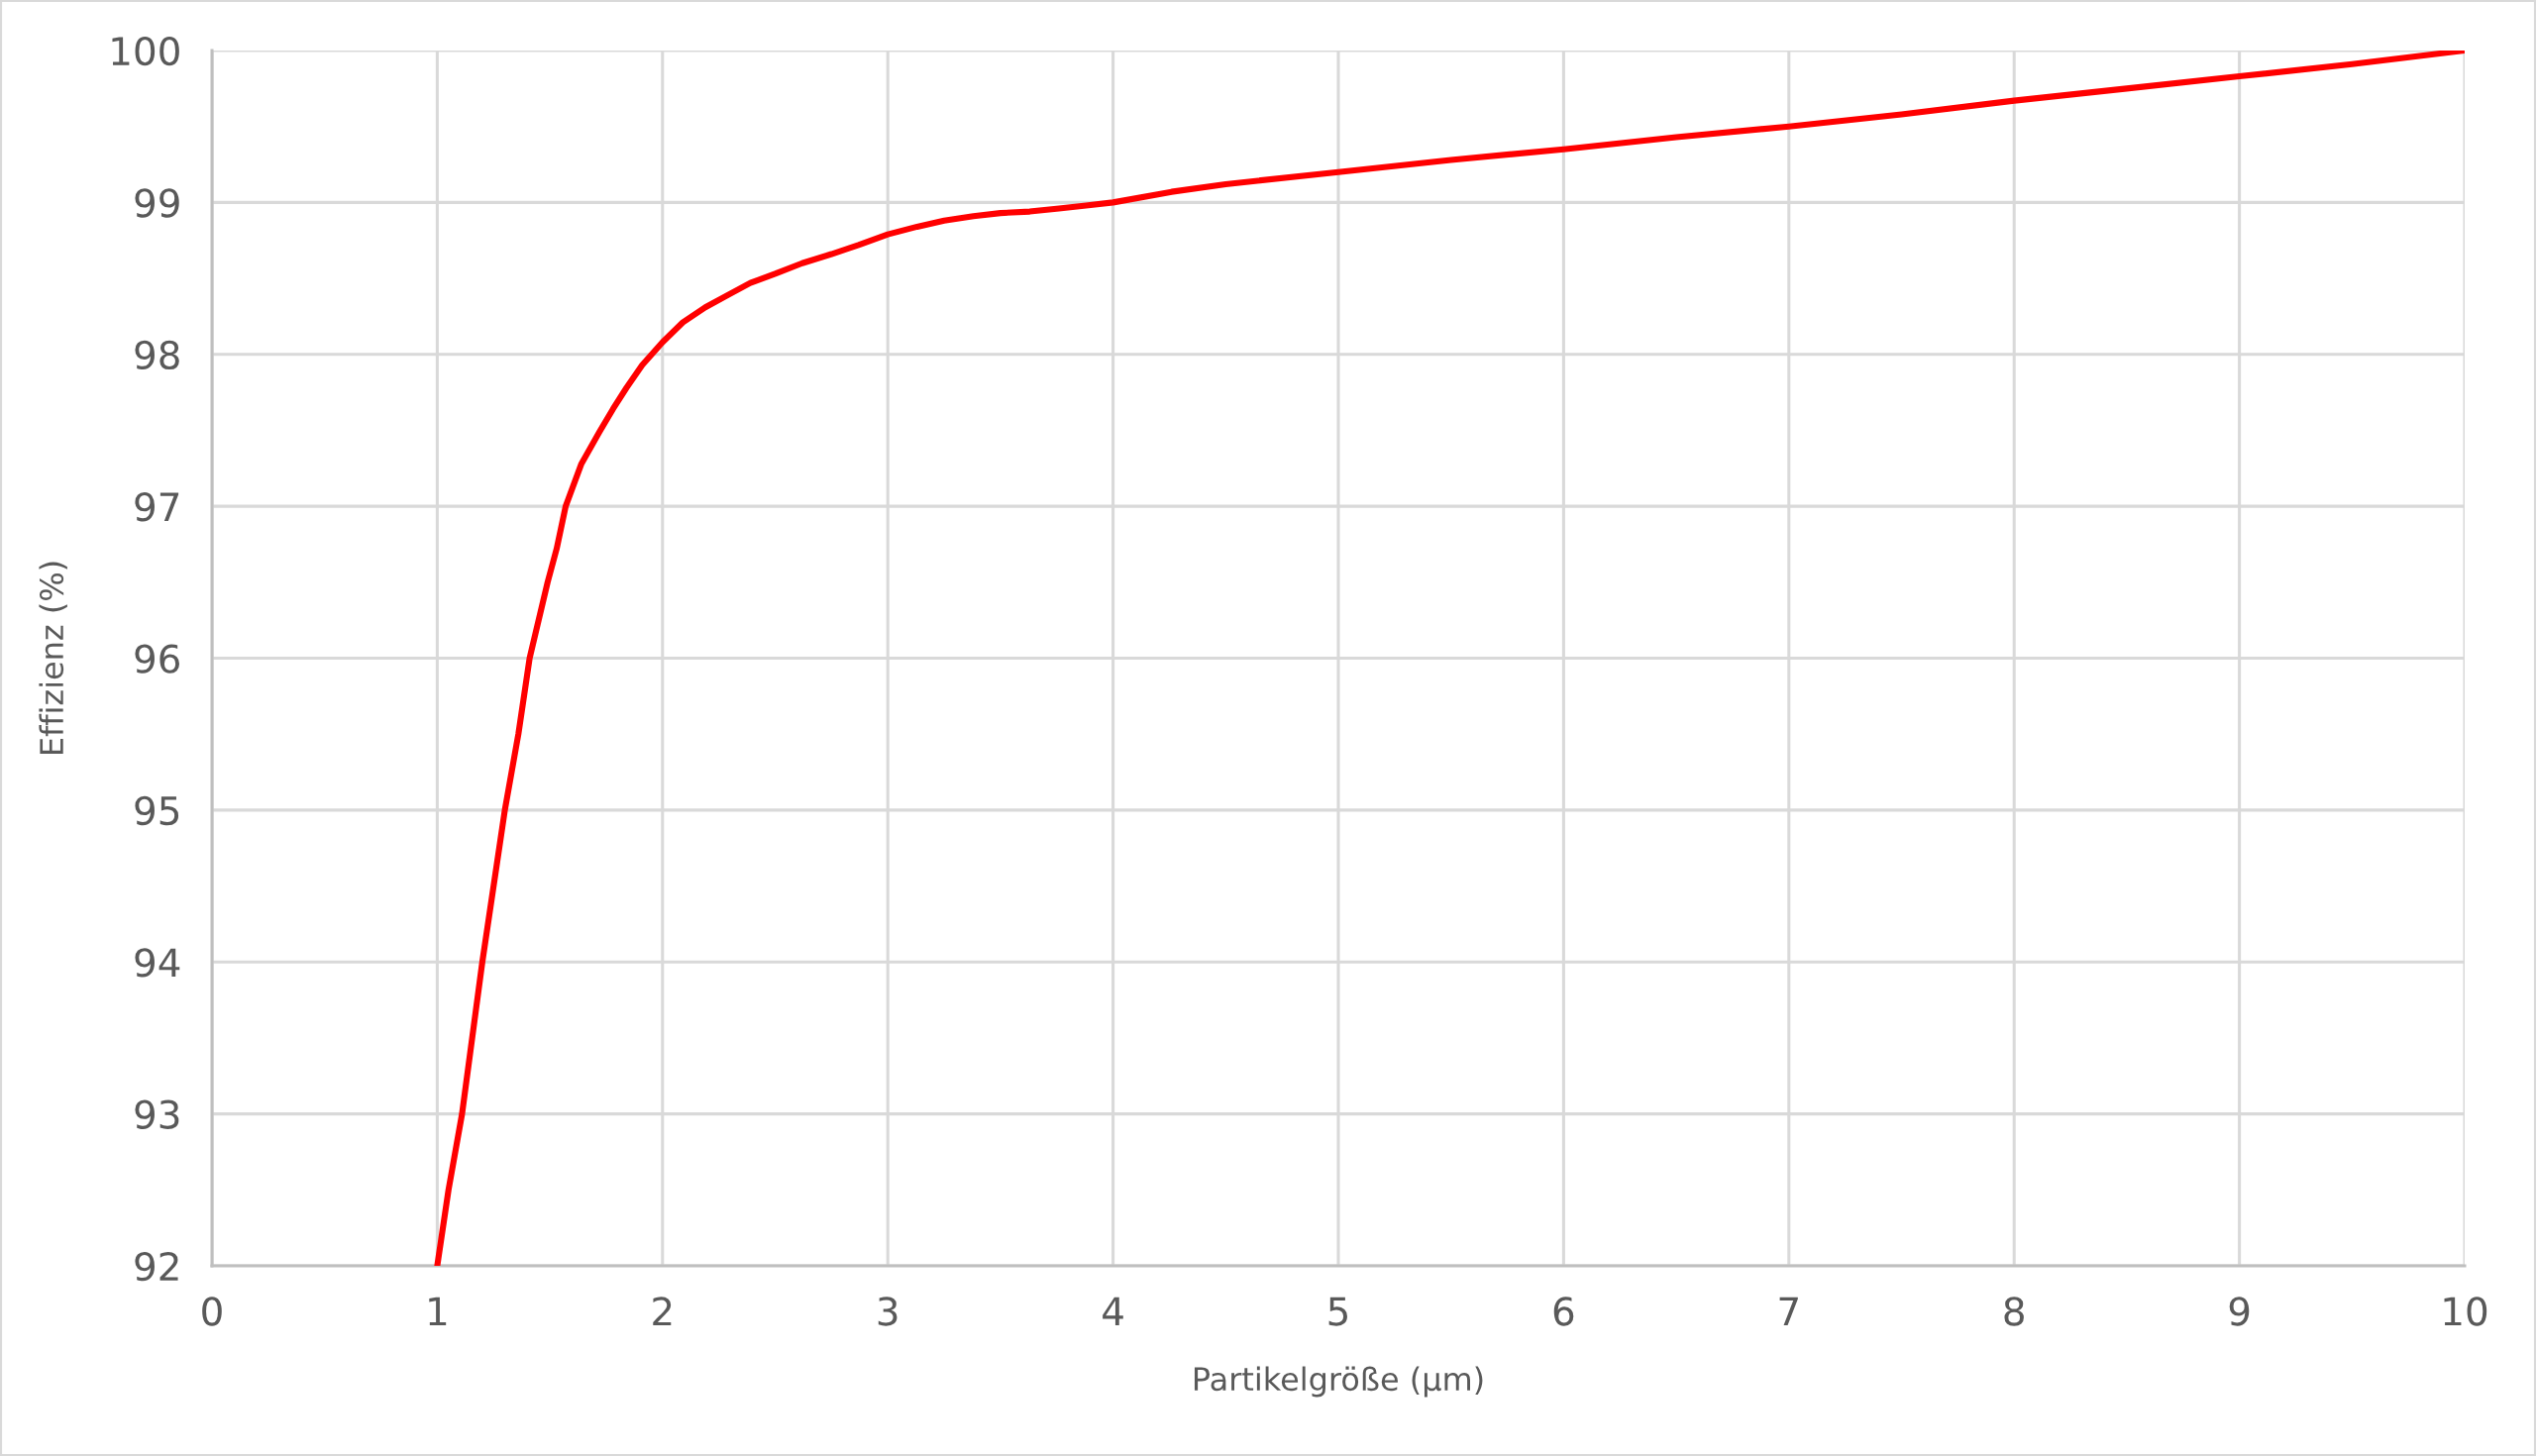 Image resolution: width=2536 pixels, height=1456 pixels. I want to click on x-tick-label: 1, so click(438, 1311).